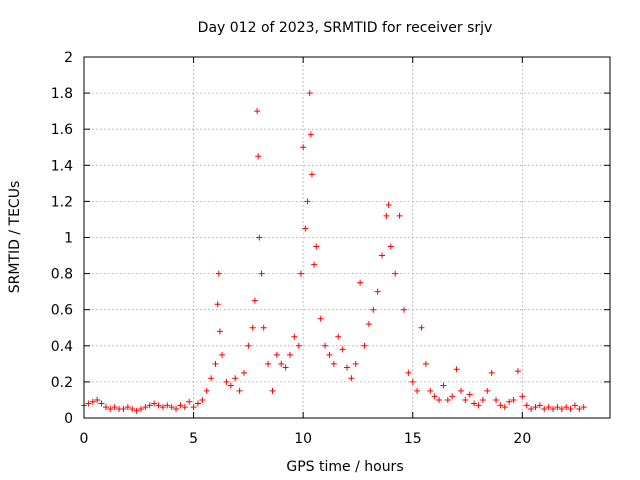 Image resolution: width=640 pixels, height=480 pixels. What do you see at coordinates (413, 439) in the screenshot?
I see `x-tick-label: 15` at bounding box center [413, 439].